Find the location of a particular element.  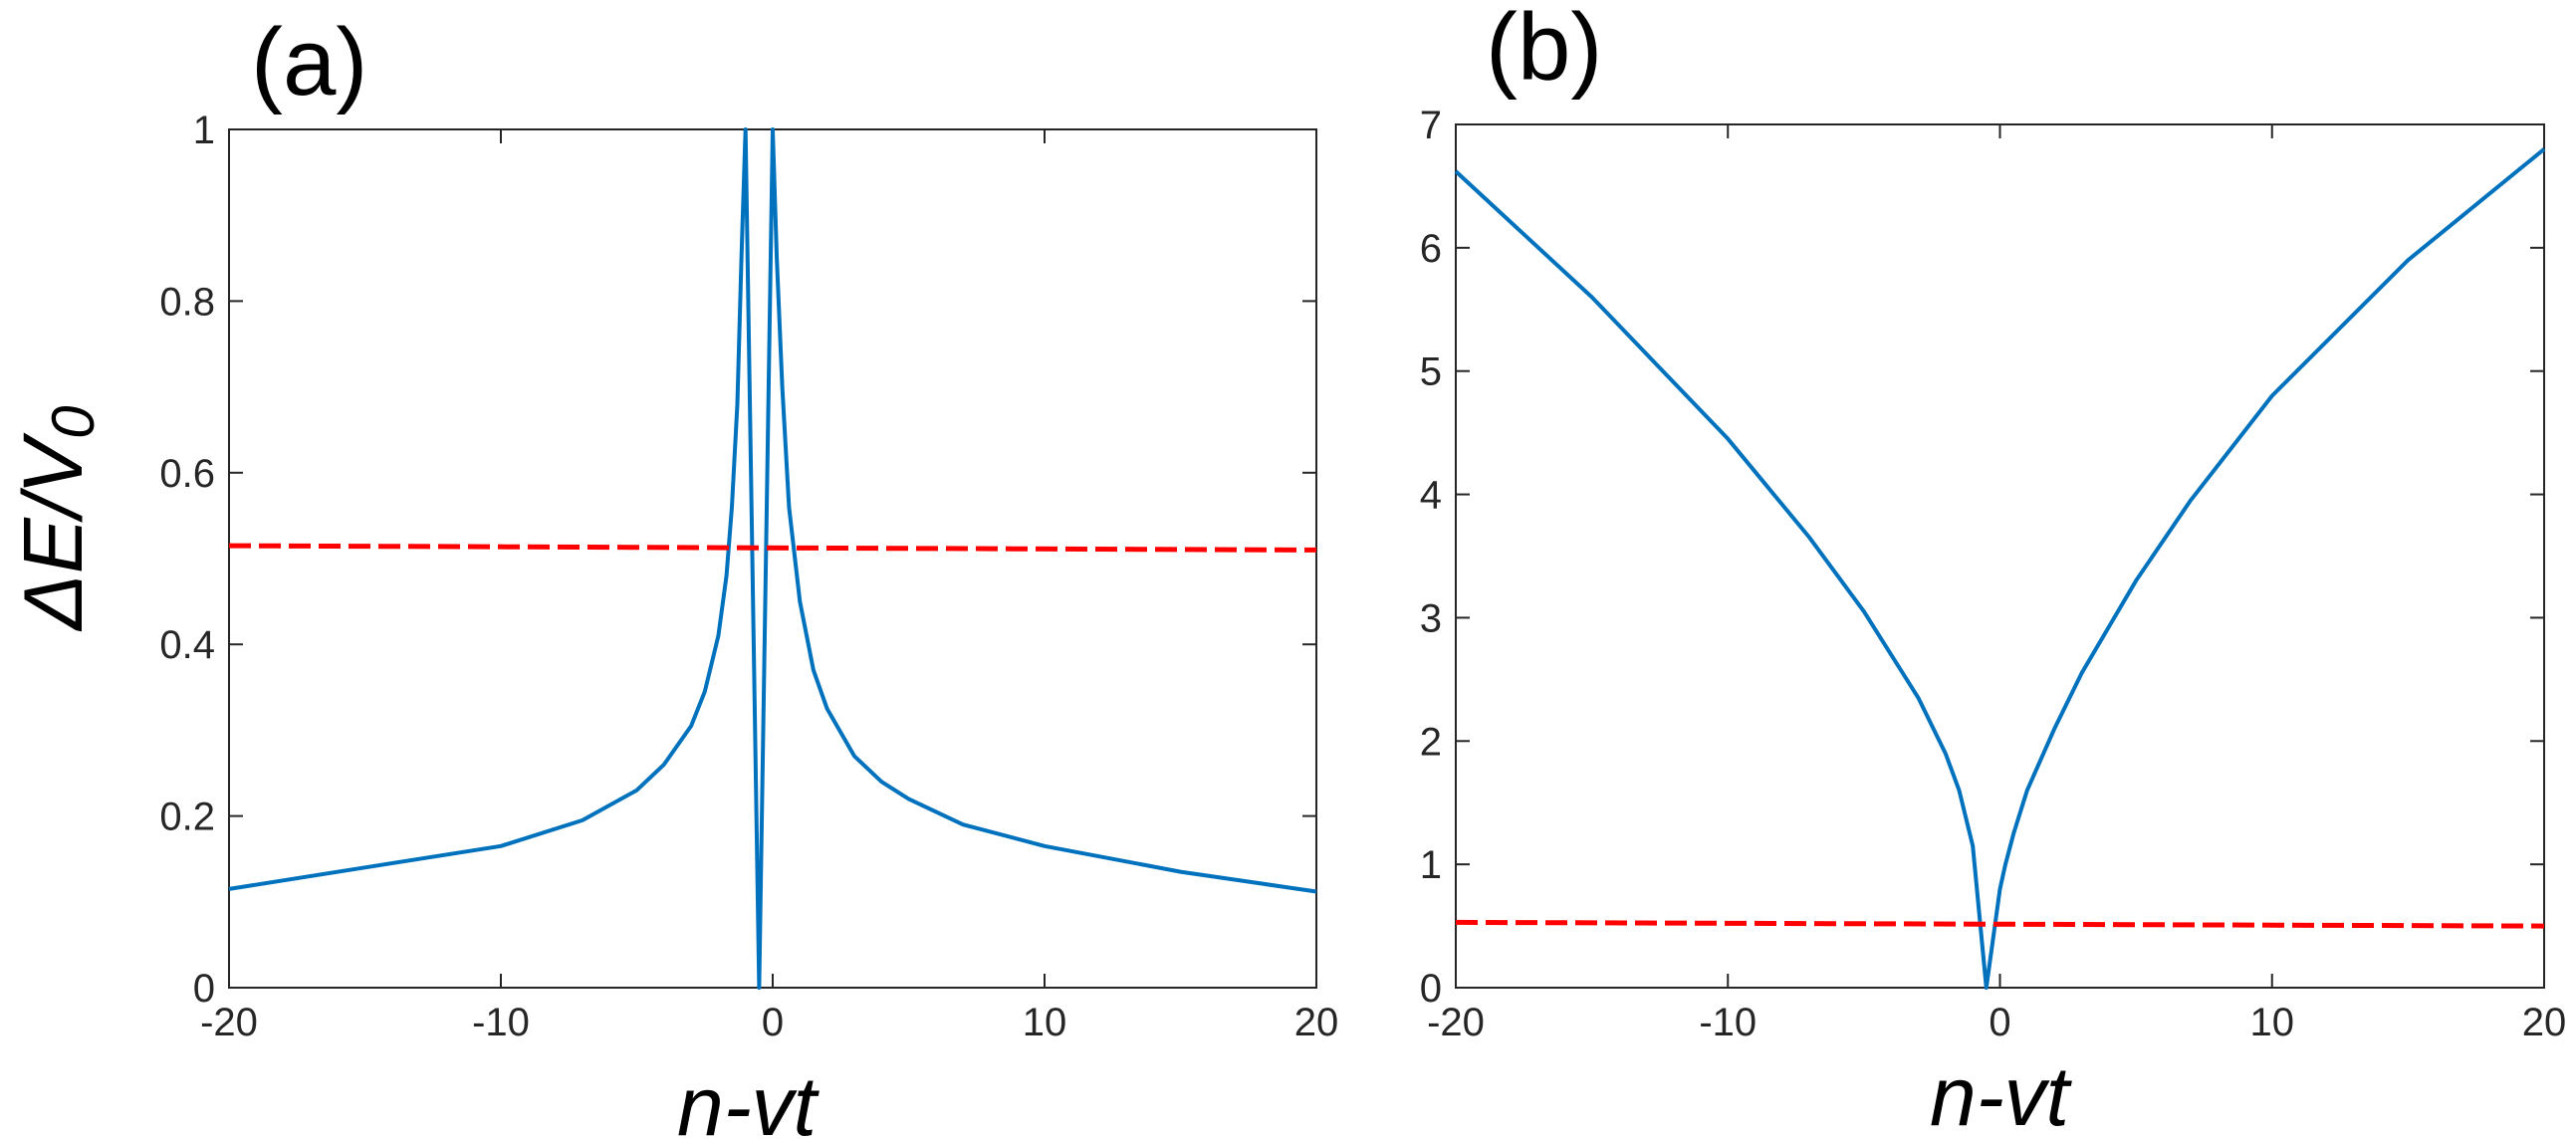

panel-b-xtick-label: -20 is located at coordinates (1456, 1022).